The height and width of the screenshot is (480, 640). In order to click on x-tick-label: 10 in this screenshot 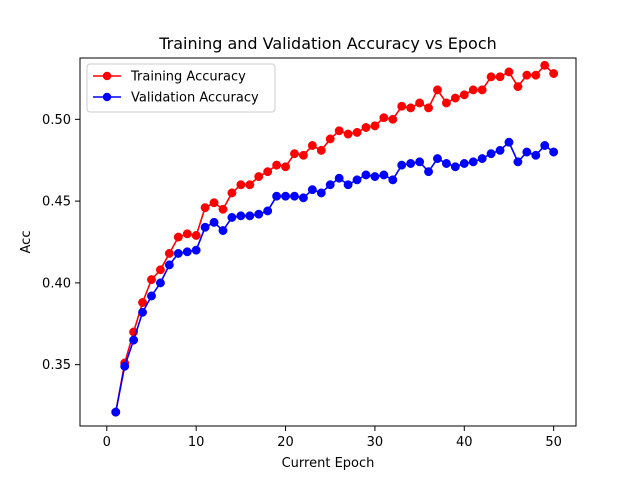, I will do `click(196, 442)`.